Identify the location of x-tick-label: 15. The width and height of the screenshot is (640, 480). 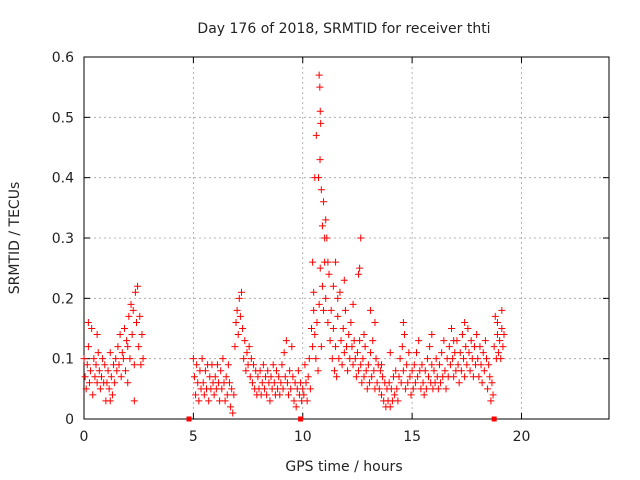
(412, 437).